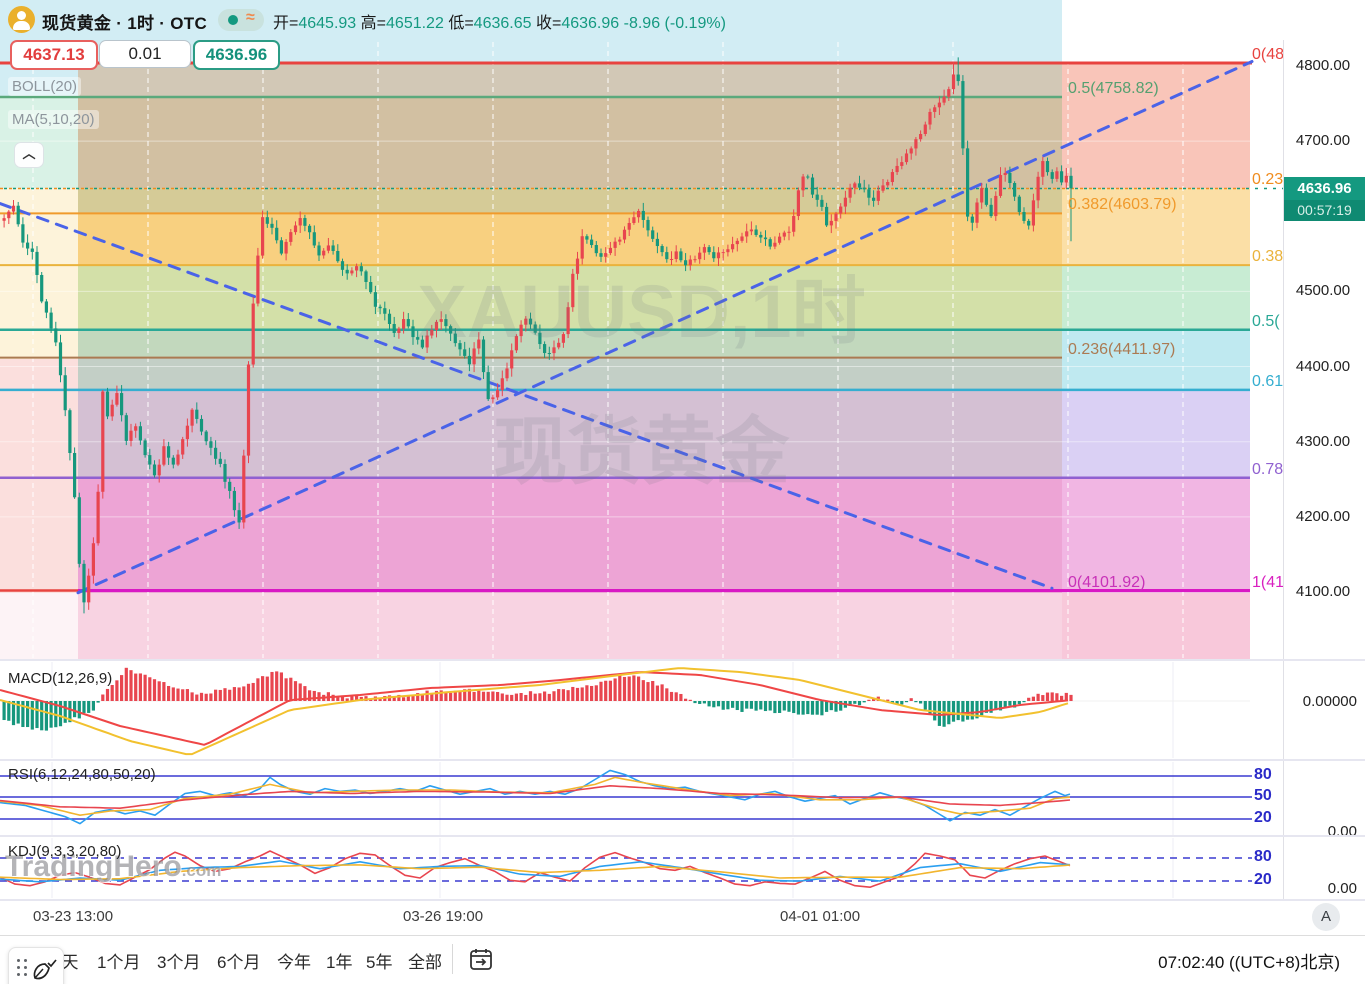 This screenshot has width=1365, height=984. What do you see at coordinates (45, 969) in the screenshot?
I see `draw-pen-icon` at bounding box center [45, 969].